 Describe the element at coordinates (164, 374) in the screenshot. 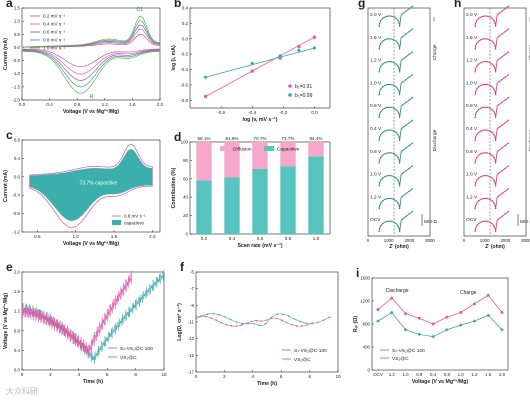

I see `x-tick-label: 10` at that location.